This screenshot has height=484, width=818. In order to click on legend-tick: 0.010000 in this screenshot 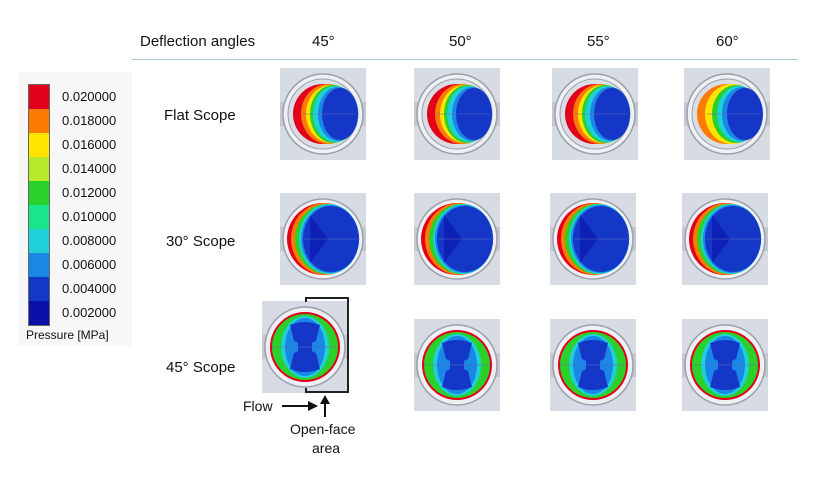, I will do `click(89, 216)`.